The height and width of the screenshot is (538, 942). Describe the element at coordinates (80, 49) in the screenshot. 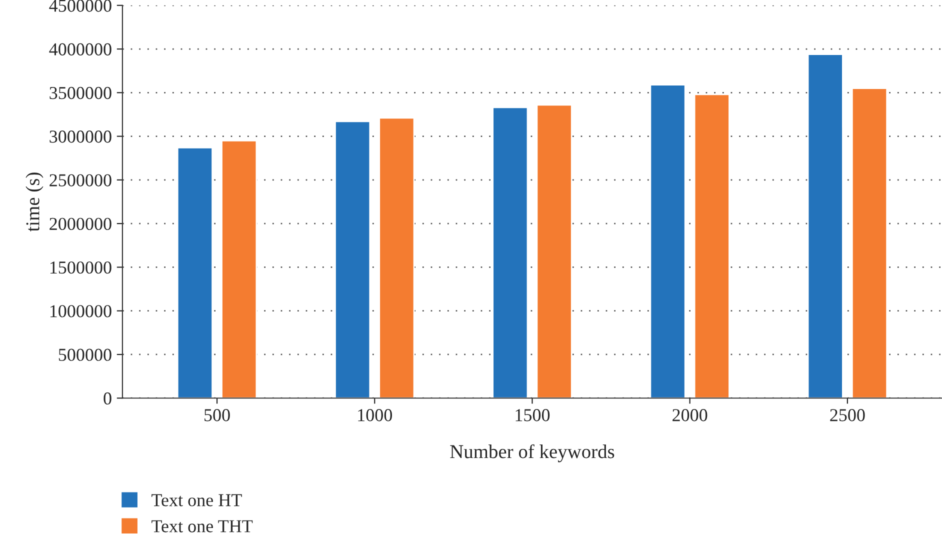

I see `y-tick-label: 4000000` at that location.